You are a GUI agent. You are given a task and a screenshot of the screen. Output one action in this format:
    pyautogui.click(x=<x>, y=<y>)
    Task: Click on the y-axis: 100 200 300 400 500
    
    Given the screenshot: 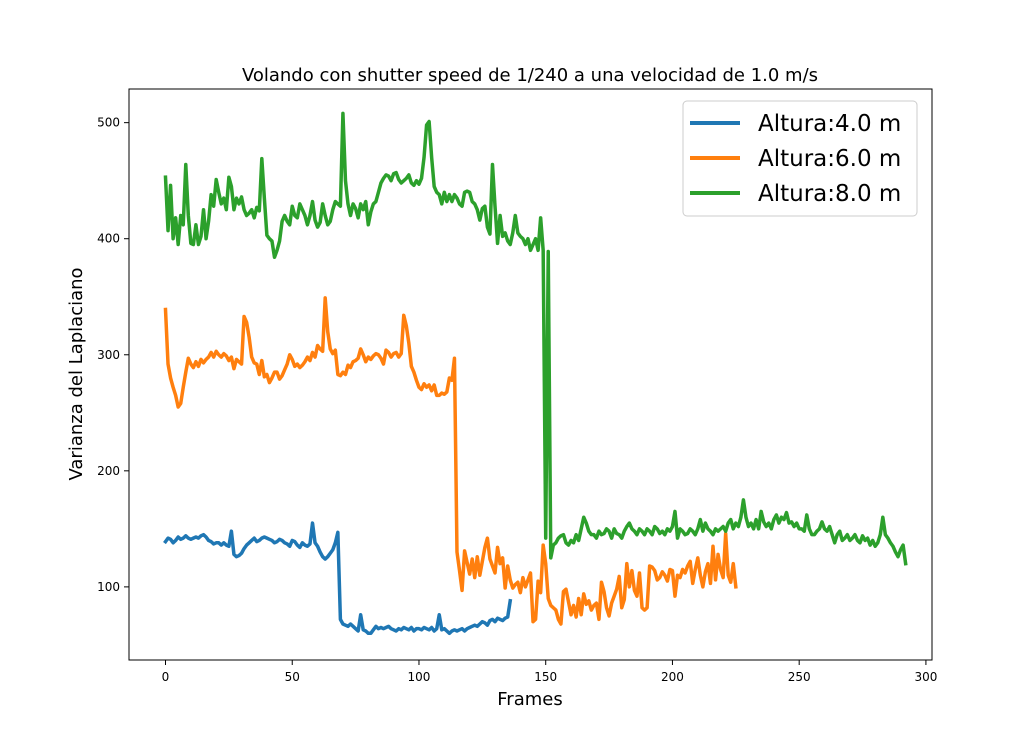 What is the action you would take?
    pyautogui.click(x=113, y=355)
    